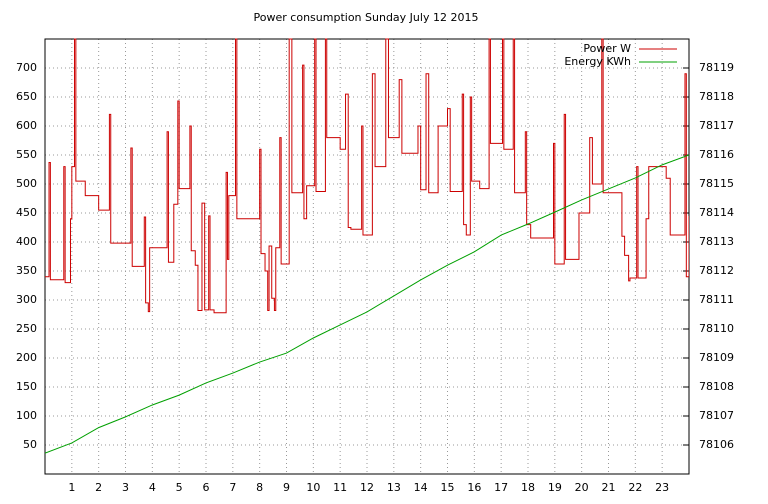 The height and width of the screenshot is (504, 768). What do you see at coordinates (609, 487) in the screenshot?
I see `x-tick-label: 21` at bounding box center [609, 487].